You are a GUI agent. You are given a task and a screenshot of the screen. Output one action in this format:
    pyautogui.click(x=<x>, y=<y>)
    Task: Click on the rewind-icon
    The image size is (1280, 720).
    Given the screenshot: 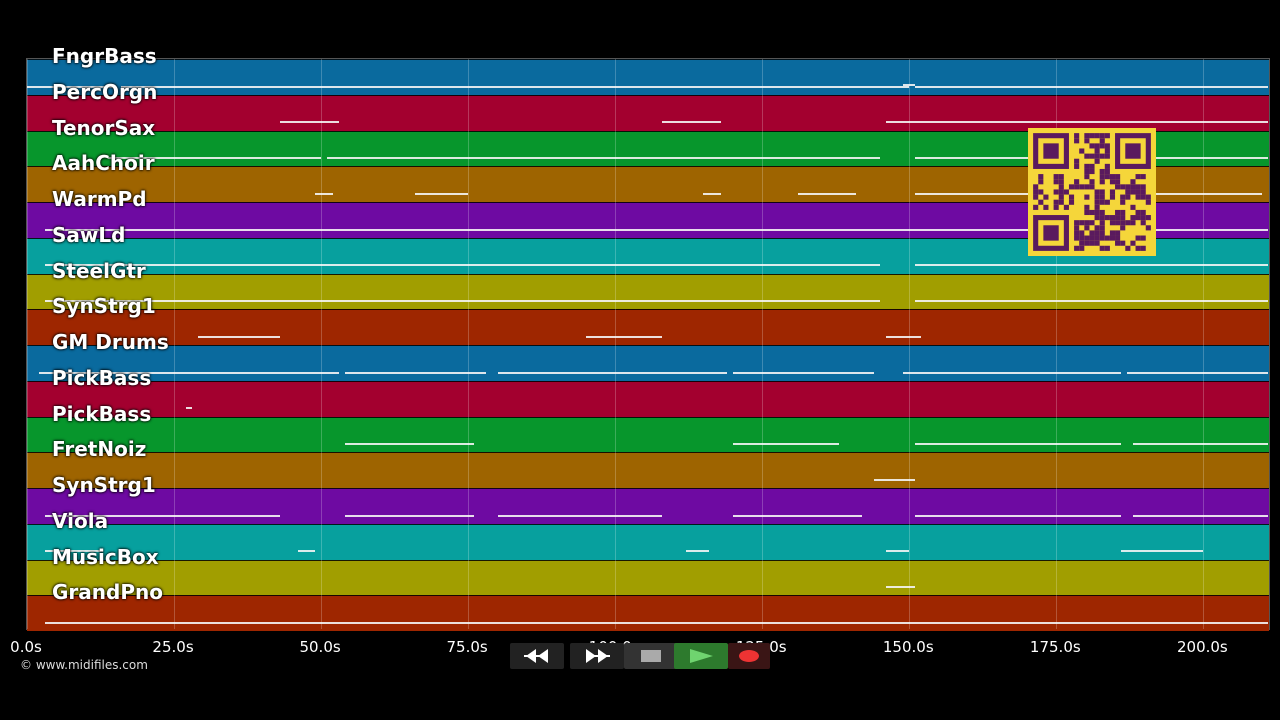 What is the action you would take?
    pyautogui.click(x=536, y=656)
    